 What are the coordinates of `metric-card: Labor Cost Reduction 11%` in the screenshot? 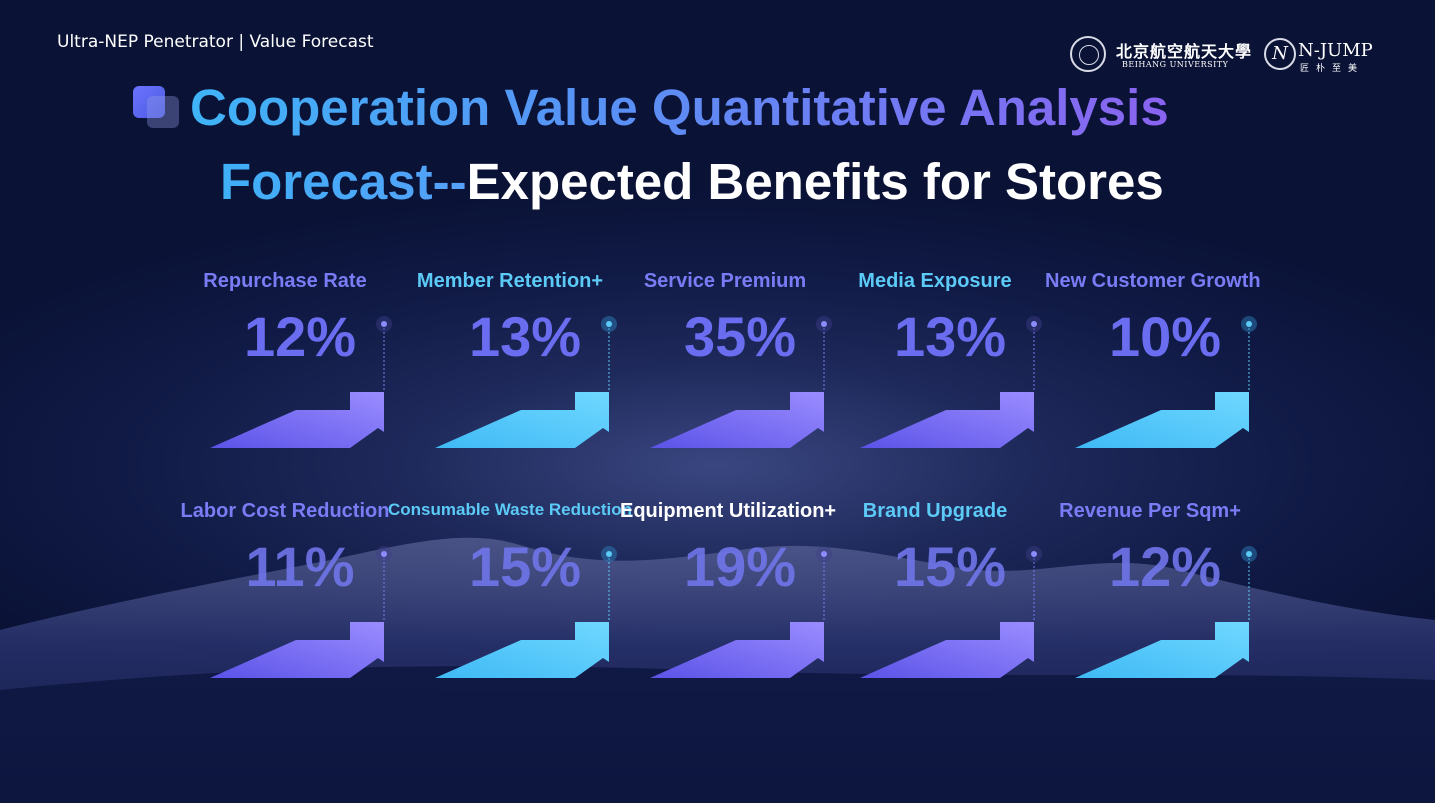 It's located at (320, 590).